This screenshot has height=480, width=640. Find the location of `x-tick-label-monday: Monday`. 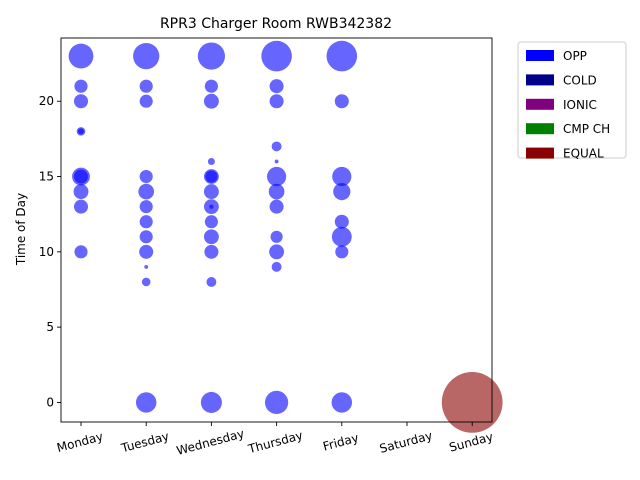

x-tick-label-monday: Monday is located at coordinates (79, 442).